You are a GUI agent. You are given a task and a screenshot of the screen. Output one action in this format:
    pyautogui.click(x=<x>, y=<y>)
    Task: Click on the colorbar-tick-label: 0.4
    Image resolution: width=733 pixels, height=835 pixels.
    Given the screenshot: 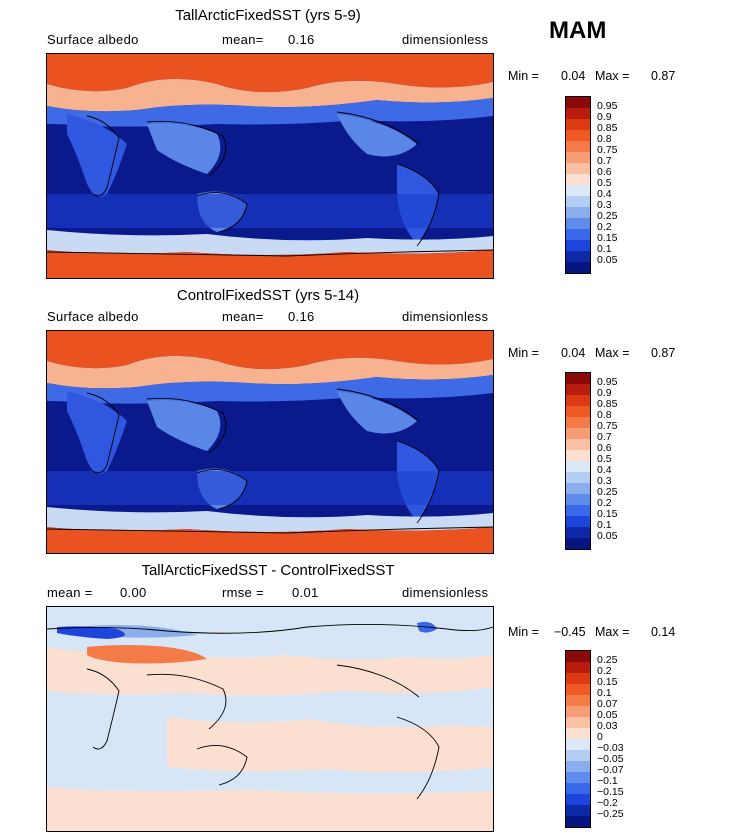 What is the action you would take?
    pyautogui.click(x=604, y=470)
    